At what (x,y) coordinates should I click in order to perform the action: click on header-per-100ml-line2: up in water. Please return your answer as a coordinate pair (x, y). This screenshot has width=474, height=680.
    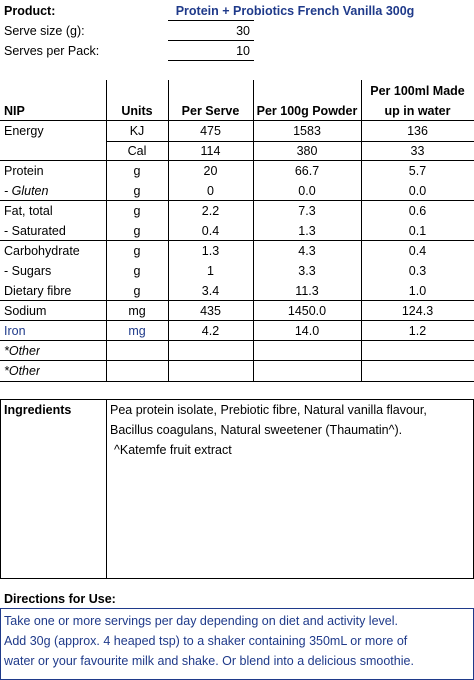
    Looking at the image, I should click on (417, 111).